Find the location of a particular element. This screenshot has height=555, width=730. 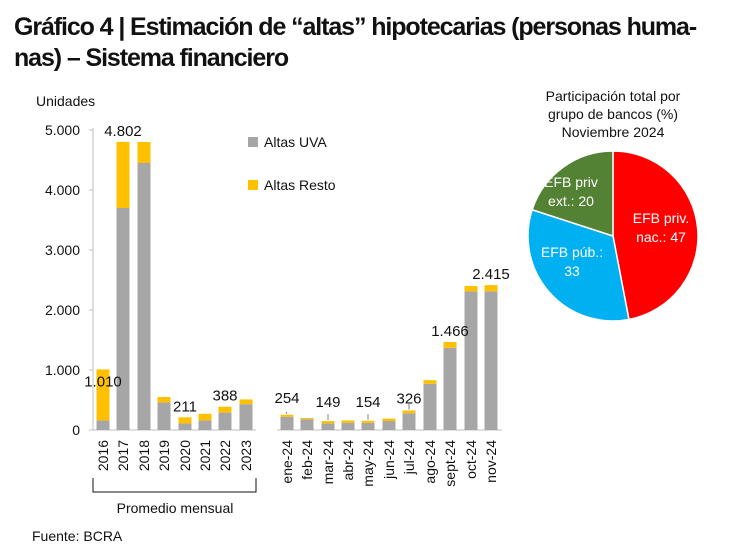

x-tick-label: ago-24 is located at coordinates (430, 462).